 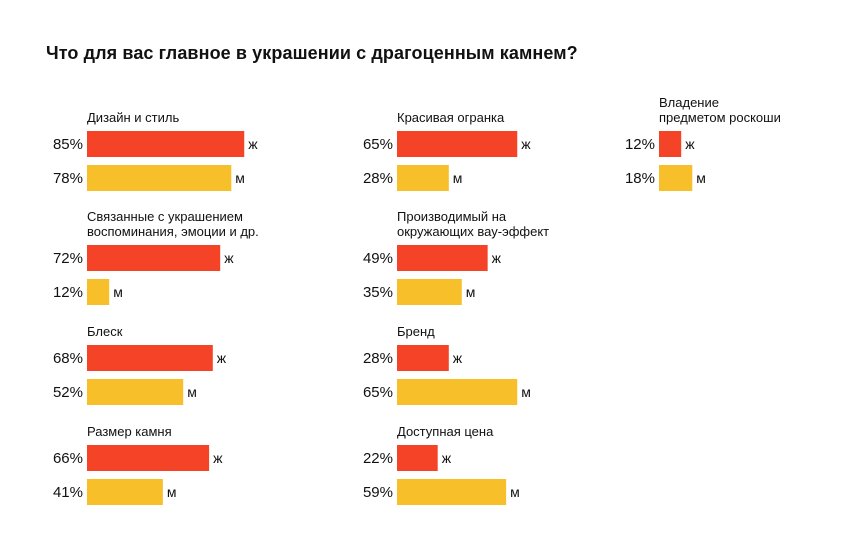 What do you see at coordinates (173, 231) in the screenshot?
I see `category-label: воспоминания, эмоции и др.` at bounding box center [173, 231].